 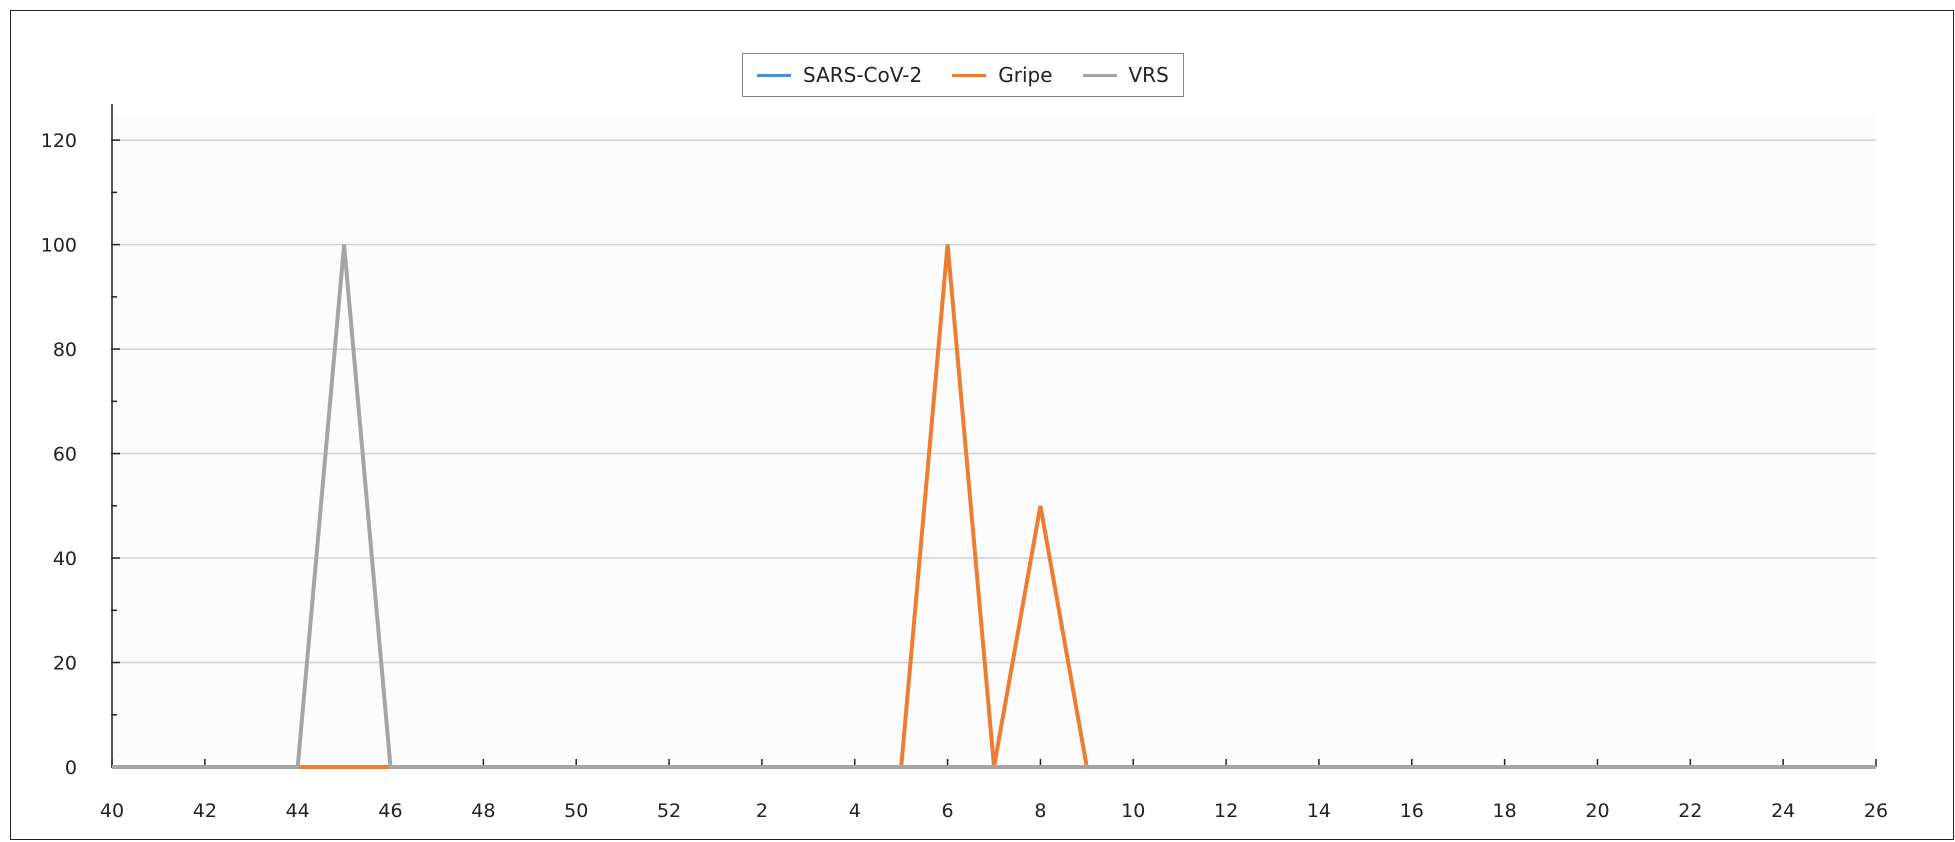 I want to click on x-tick-label: 18, so click(x=1505, y=811).